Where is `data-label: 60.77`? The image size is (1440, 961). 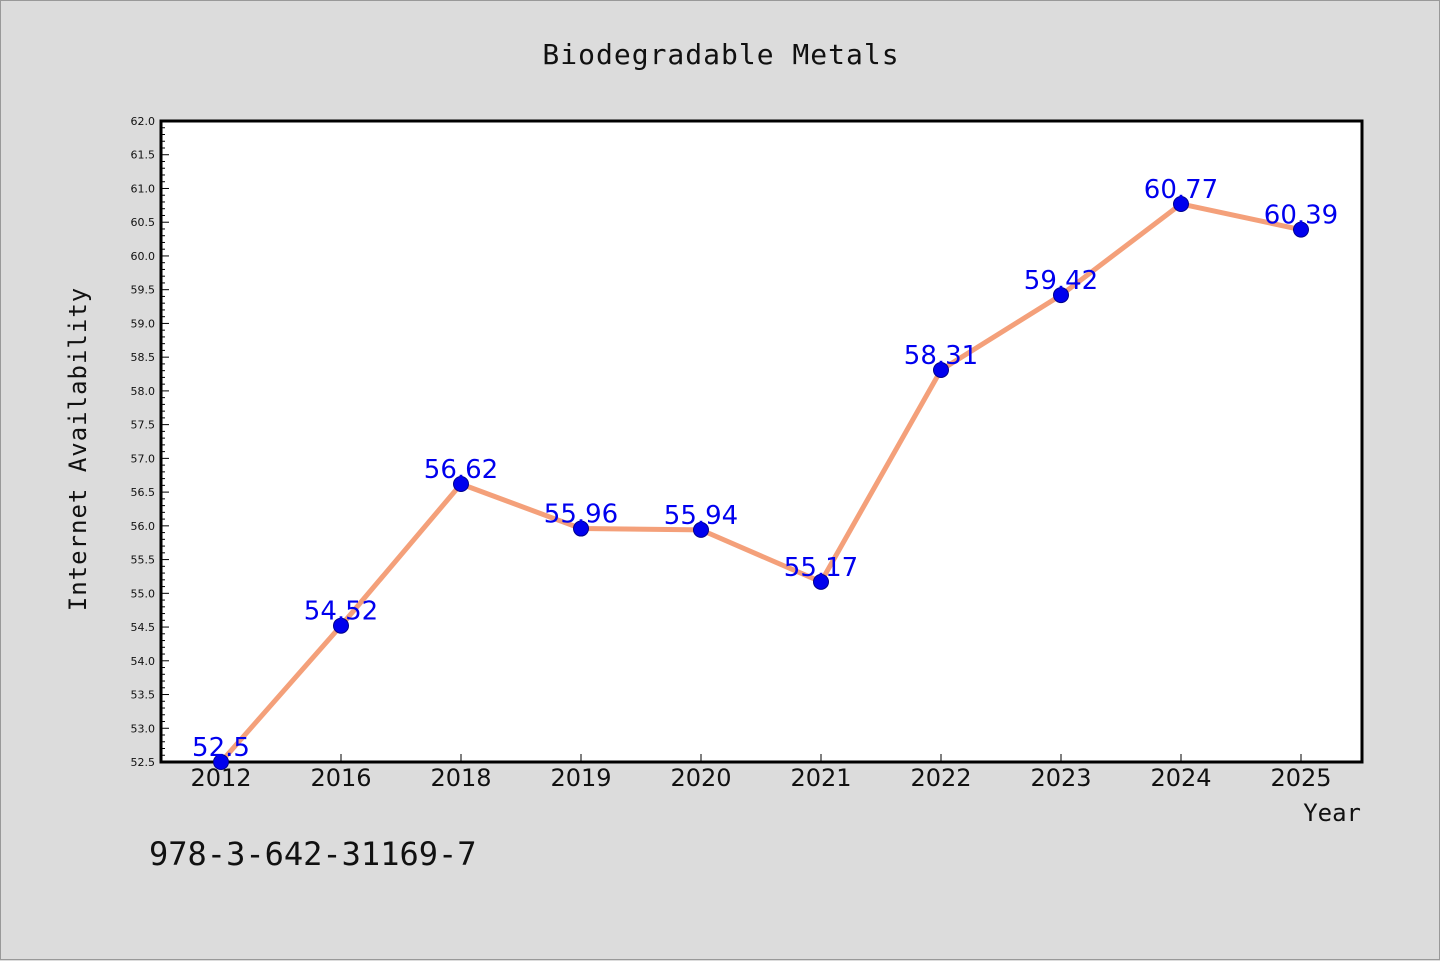 data-label: 60.77 is located at coordinates (1181, 190).